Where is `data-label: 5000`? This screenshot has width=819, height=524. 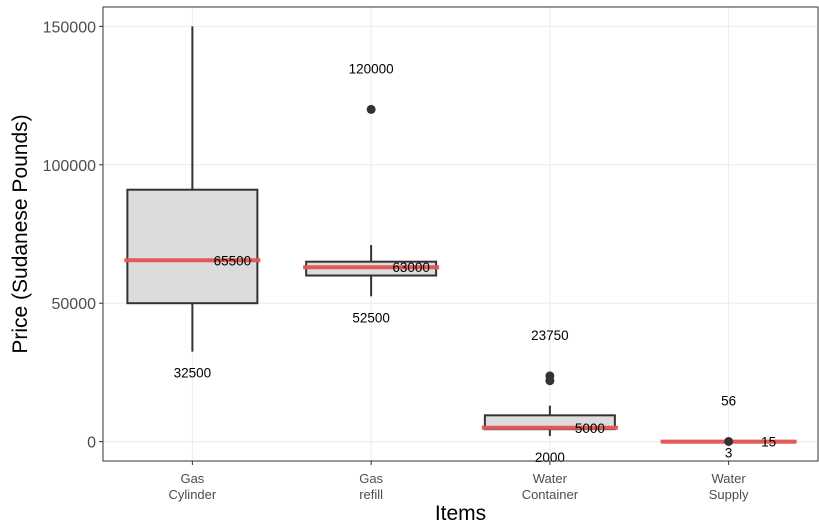
data-label: 5000 is located at coordinates (590, 428).